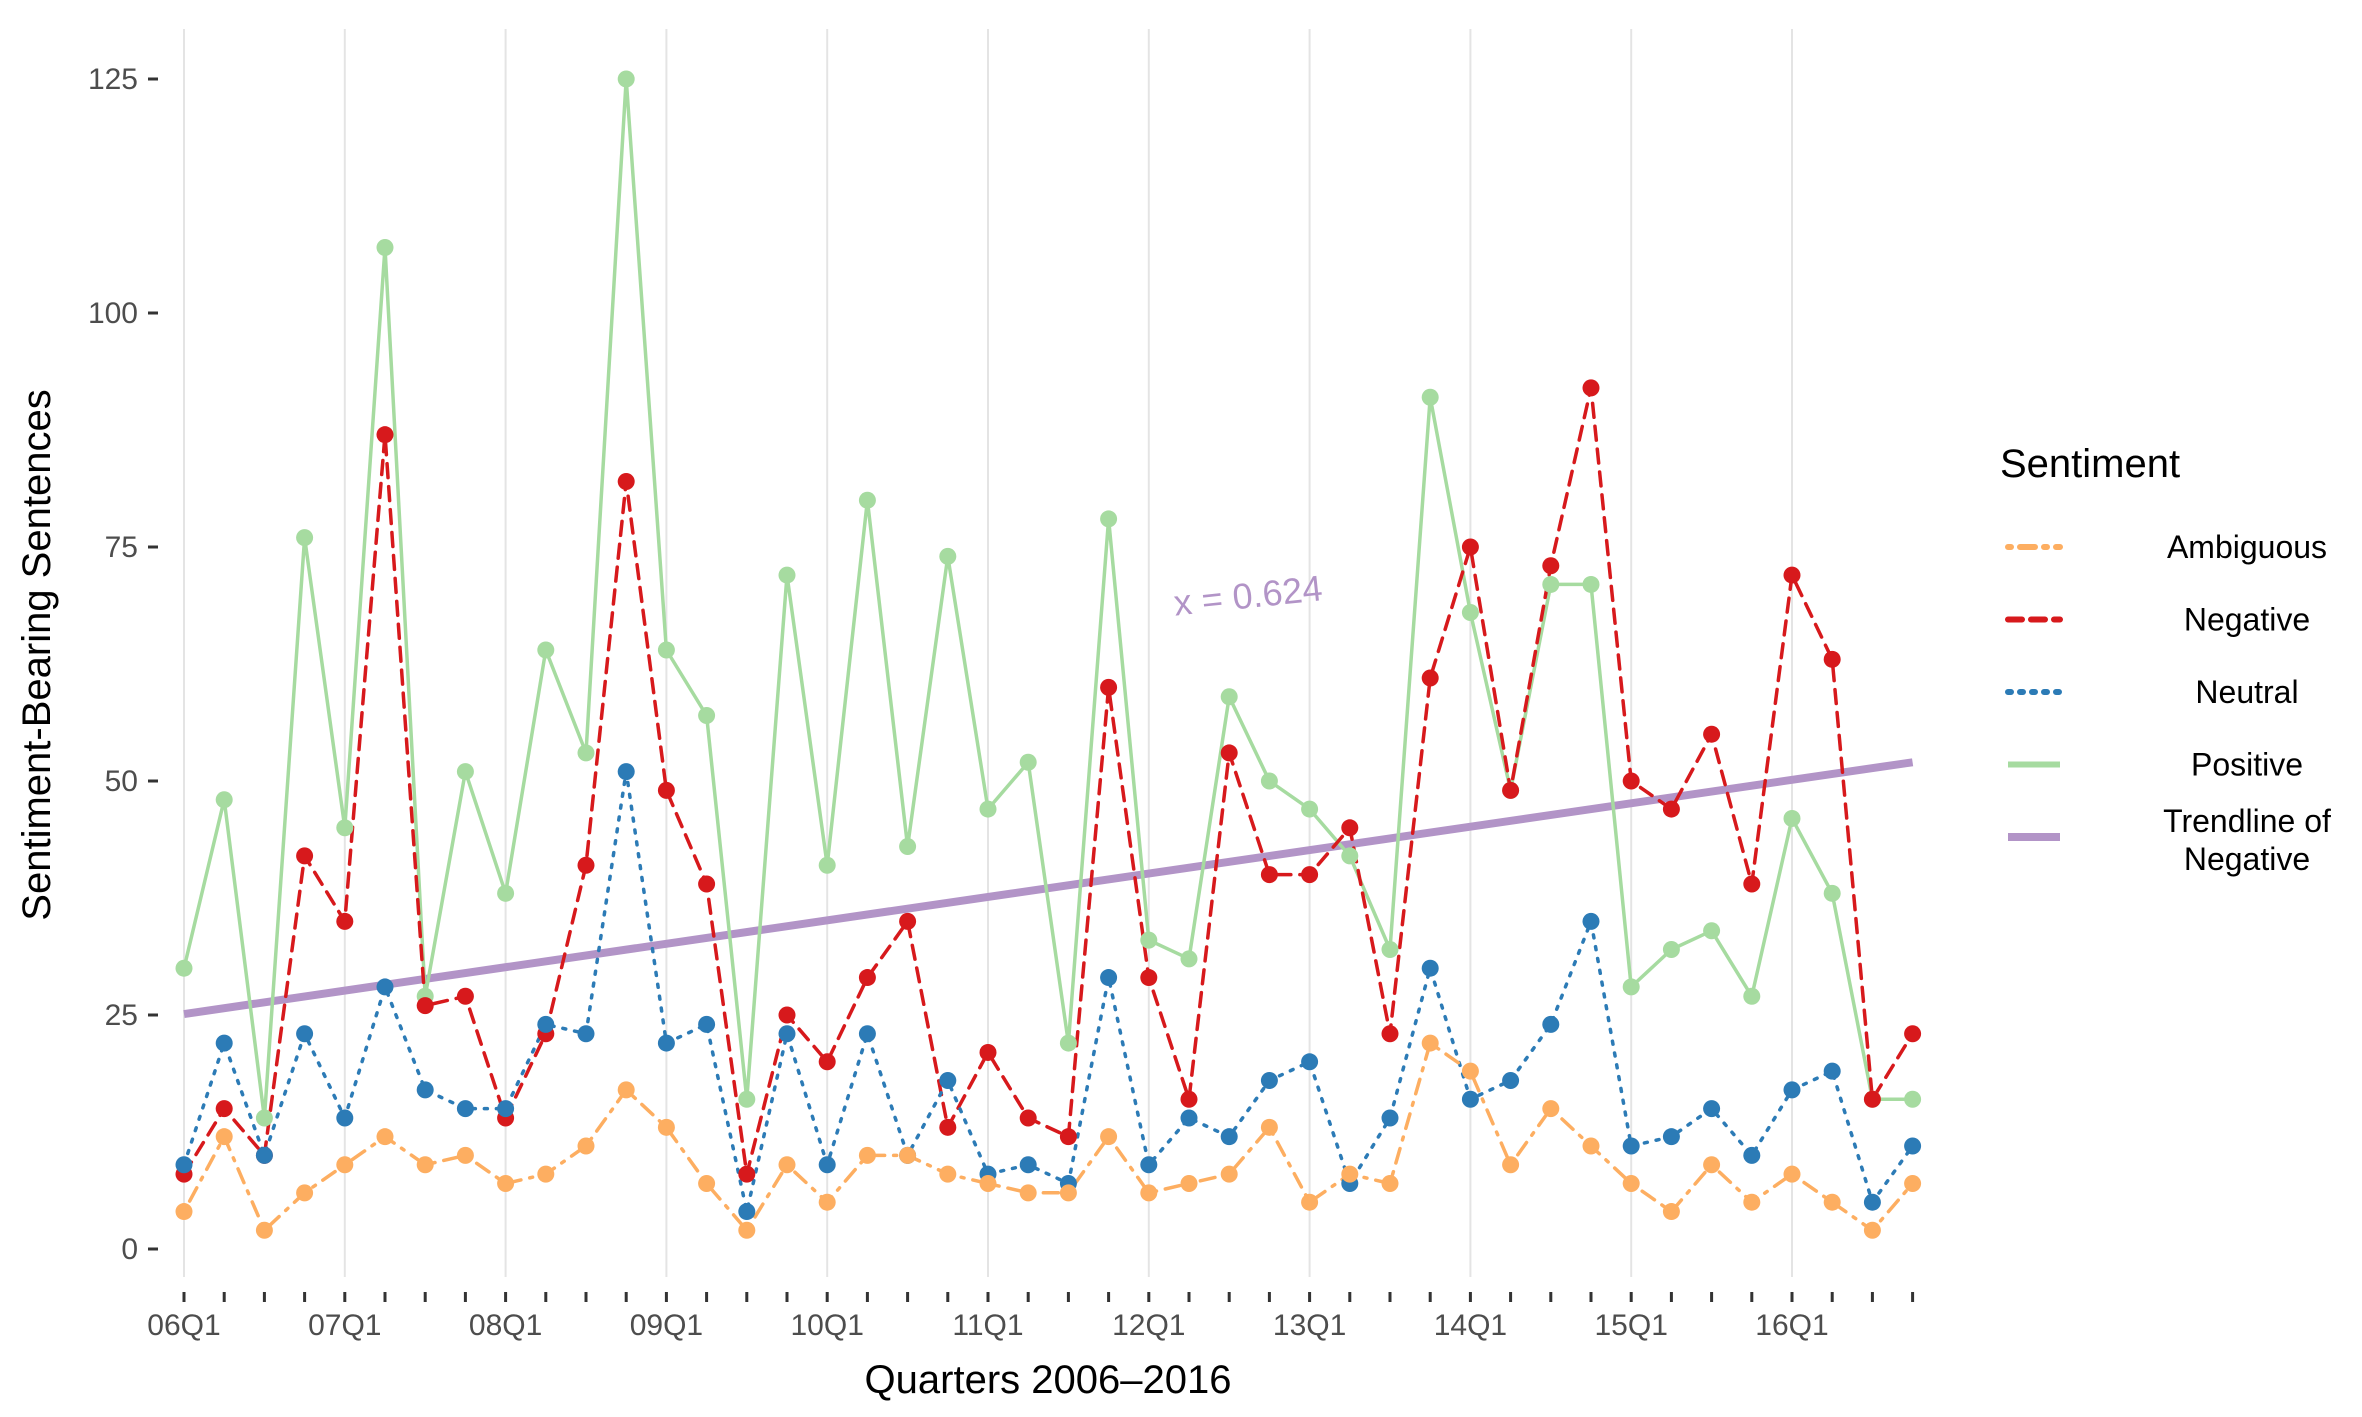  I want to click on x-tick-label: 13Q1, so click(1309, 1325).